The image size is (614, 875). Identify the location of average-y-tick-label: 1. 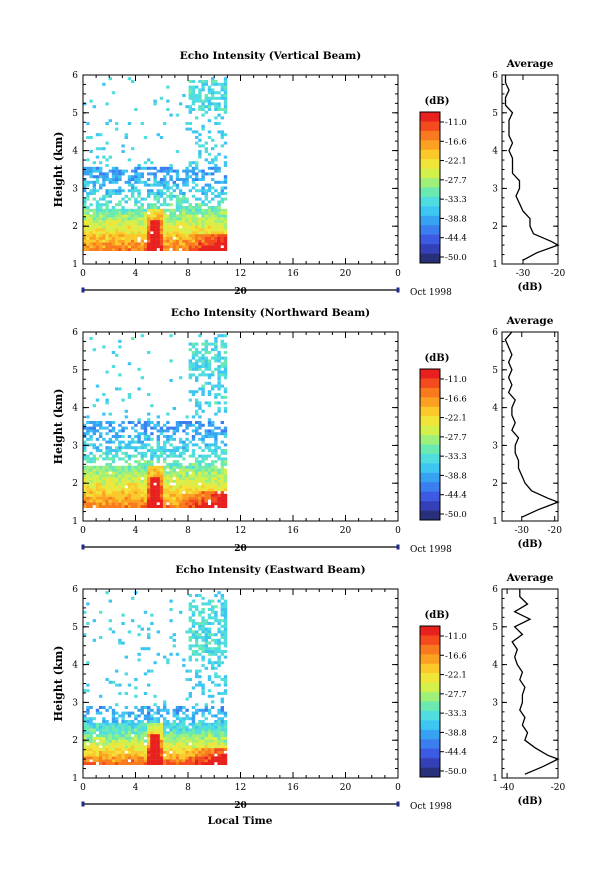
(495, 522).